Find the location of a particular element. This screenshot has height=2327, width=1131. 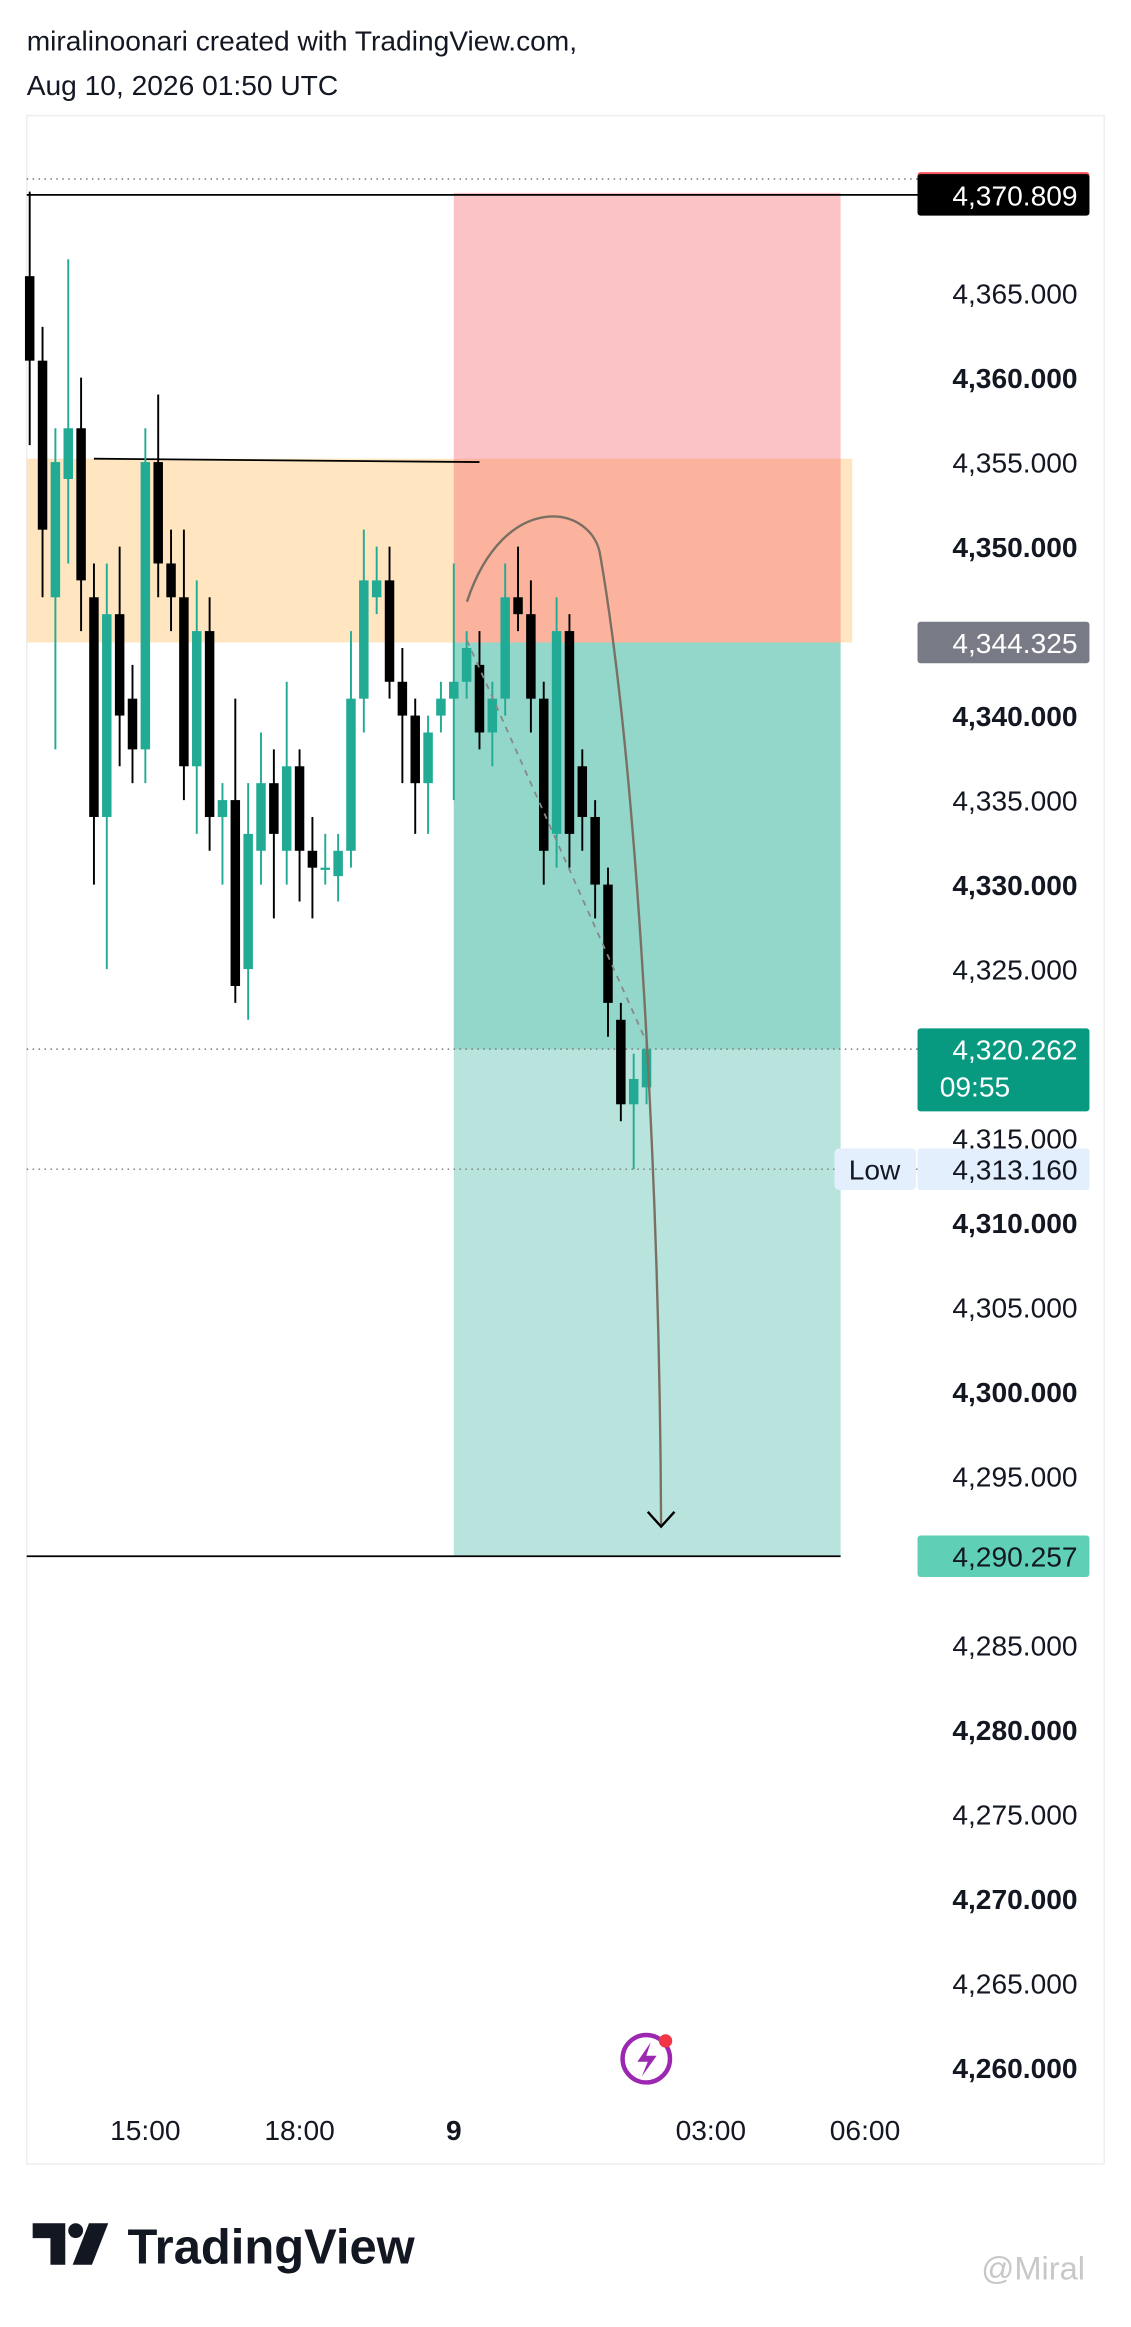

projection is located at coordinates (557, 842).